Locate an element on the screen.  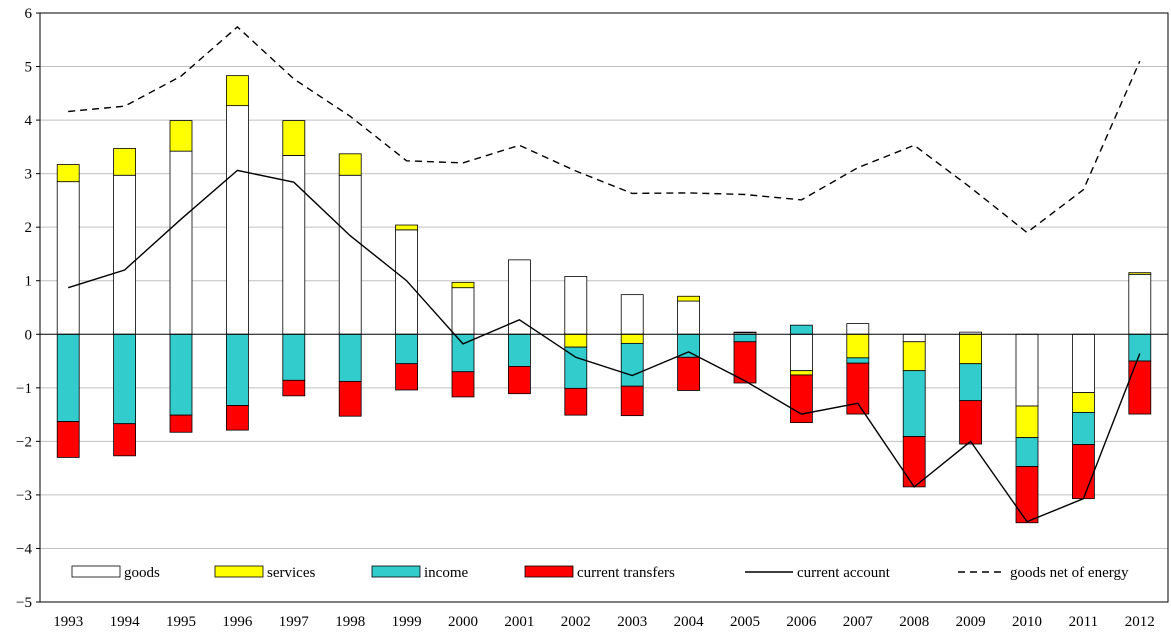
y-tick-label: 2 is located at coordinates (29, 228).